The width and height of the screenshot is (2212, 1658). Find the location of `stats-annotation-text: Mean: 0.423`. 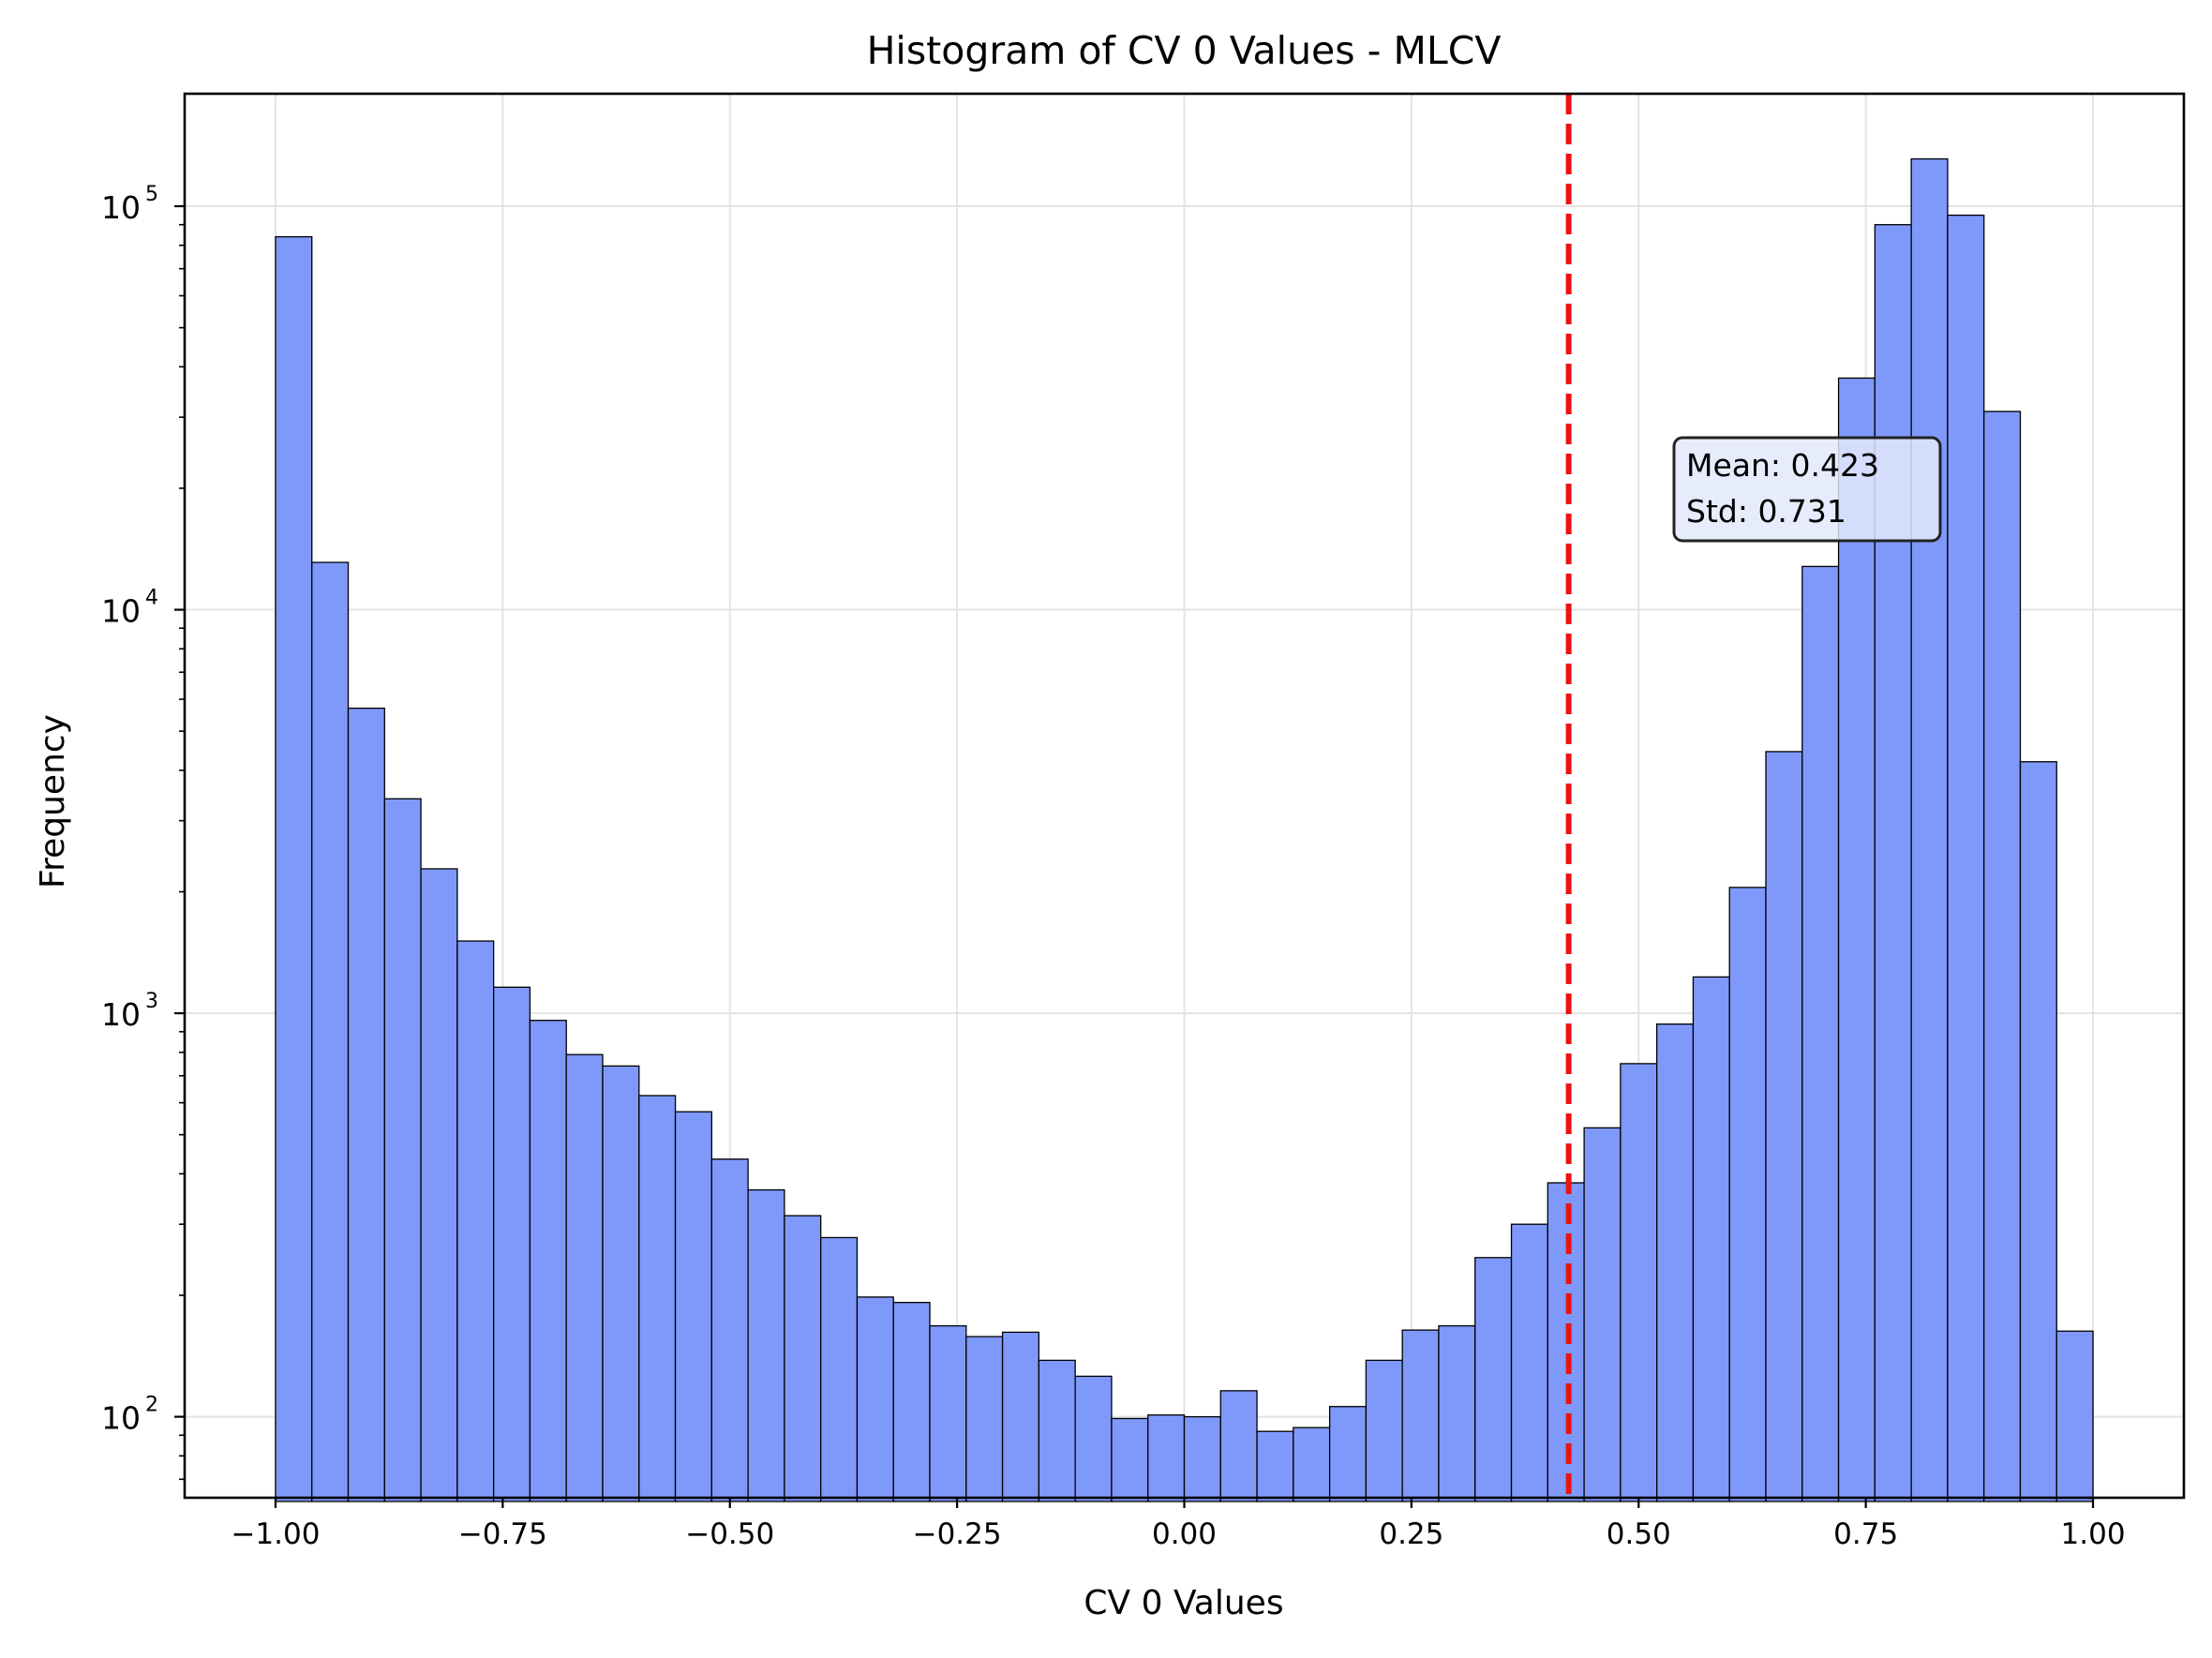

stats-annotation-text: Mean: 0.423 is located at coordinates (1782, 465).